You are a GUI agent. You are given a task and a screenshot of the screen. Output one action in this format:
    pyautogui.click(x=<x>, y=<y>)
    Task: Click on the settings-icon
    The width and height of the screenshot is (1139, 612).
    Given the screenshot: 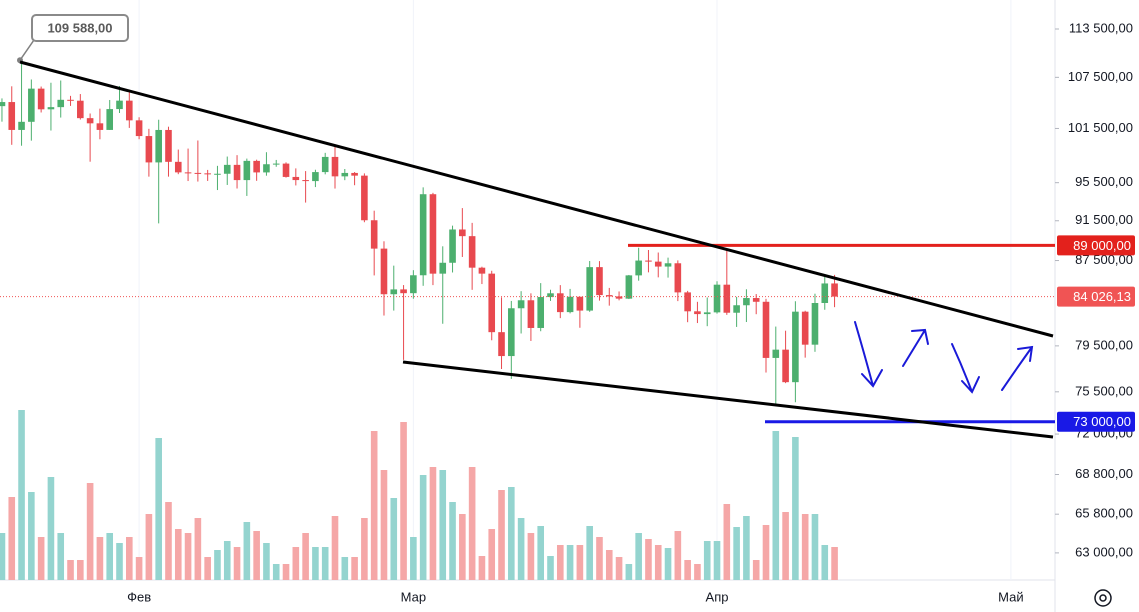 What is the action you would take?
    pyautogui.click(x=1103, y=598)
    